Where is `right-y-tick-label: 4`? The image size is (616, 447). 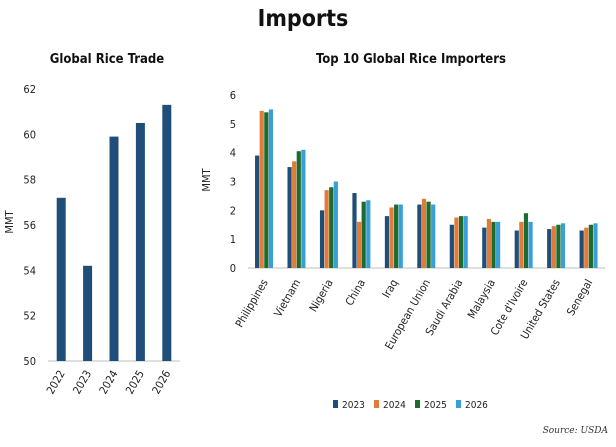 right-y-tick-label: 4 is located at coordinates (233, 153).